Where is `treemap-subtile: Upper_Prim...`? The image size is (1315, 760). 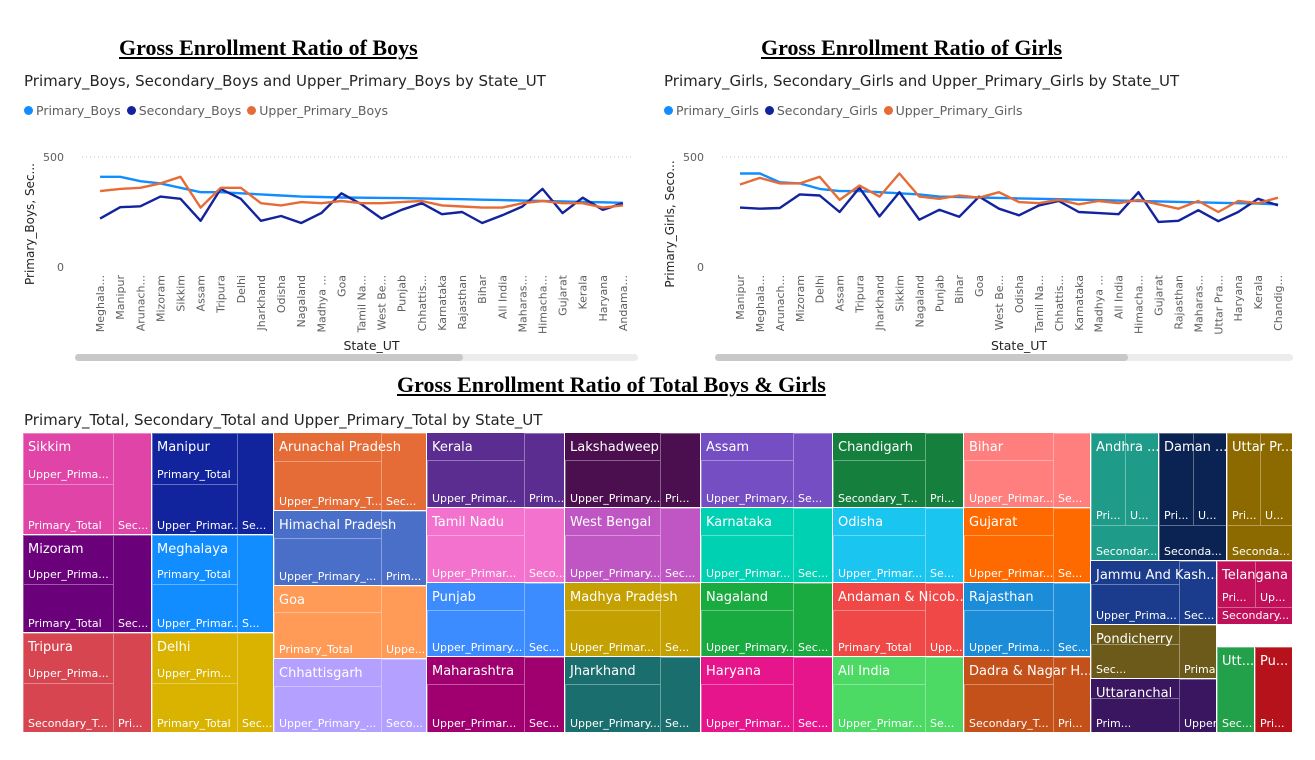 treemap-subtile: Upper_Prim... is located at coordinates (194, 658).